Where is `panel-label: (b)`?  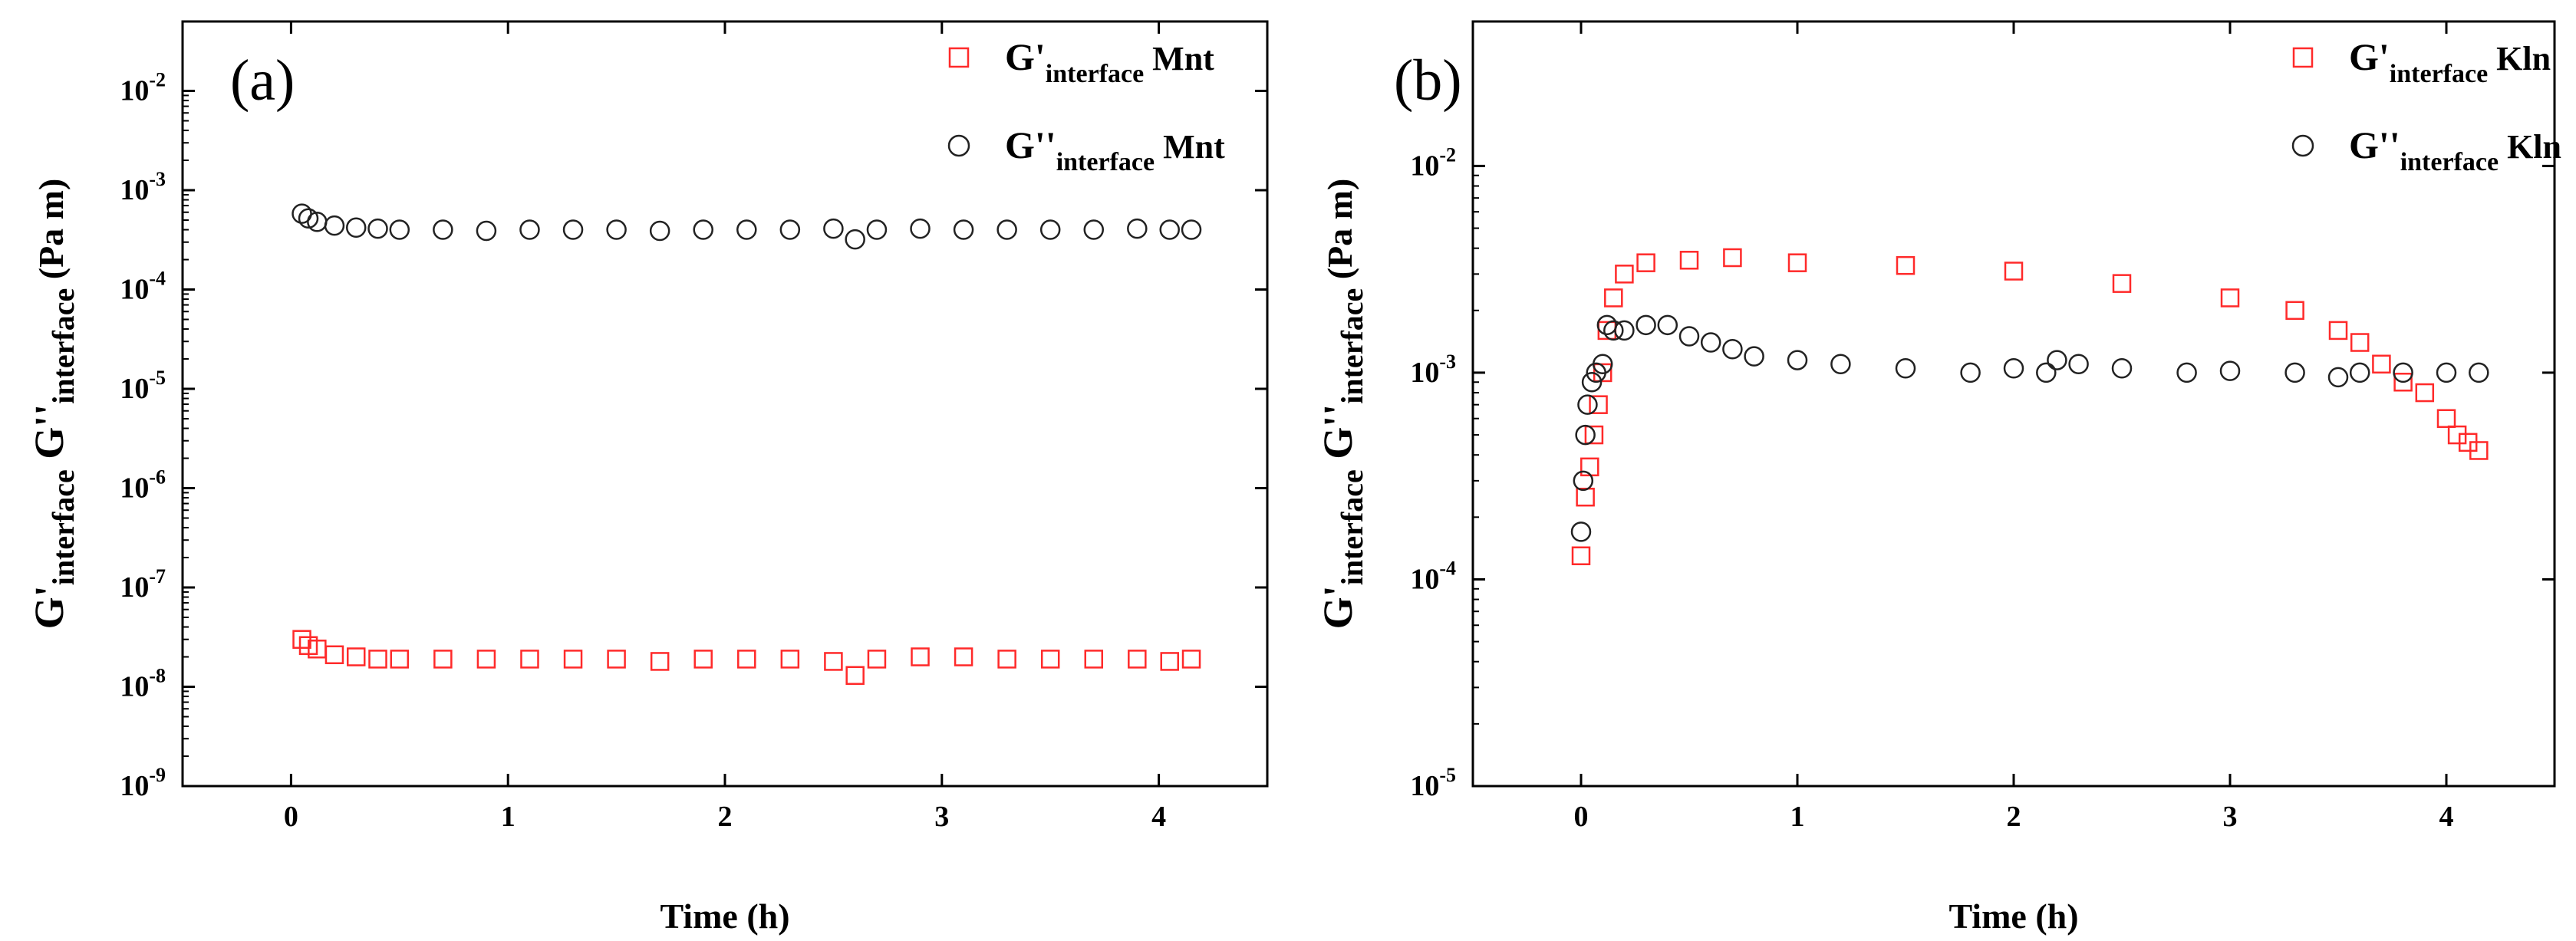
panel-label: (b) is located at coordinates (1428, 81).